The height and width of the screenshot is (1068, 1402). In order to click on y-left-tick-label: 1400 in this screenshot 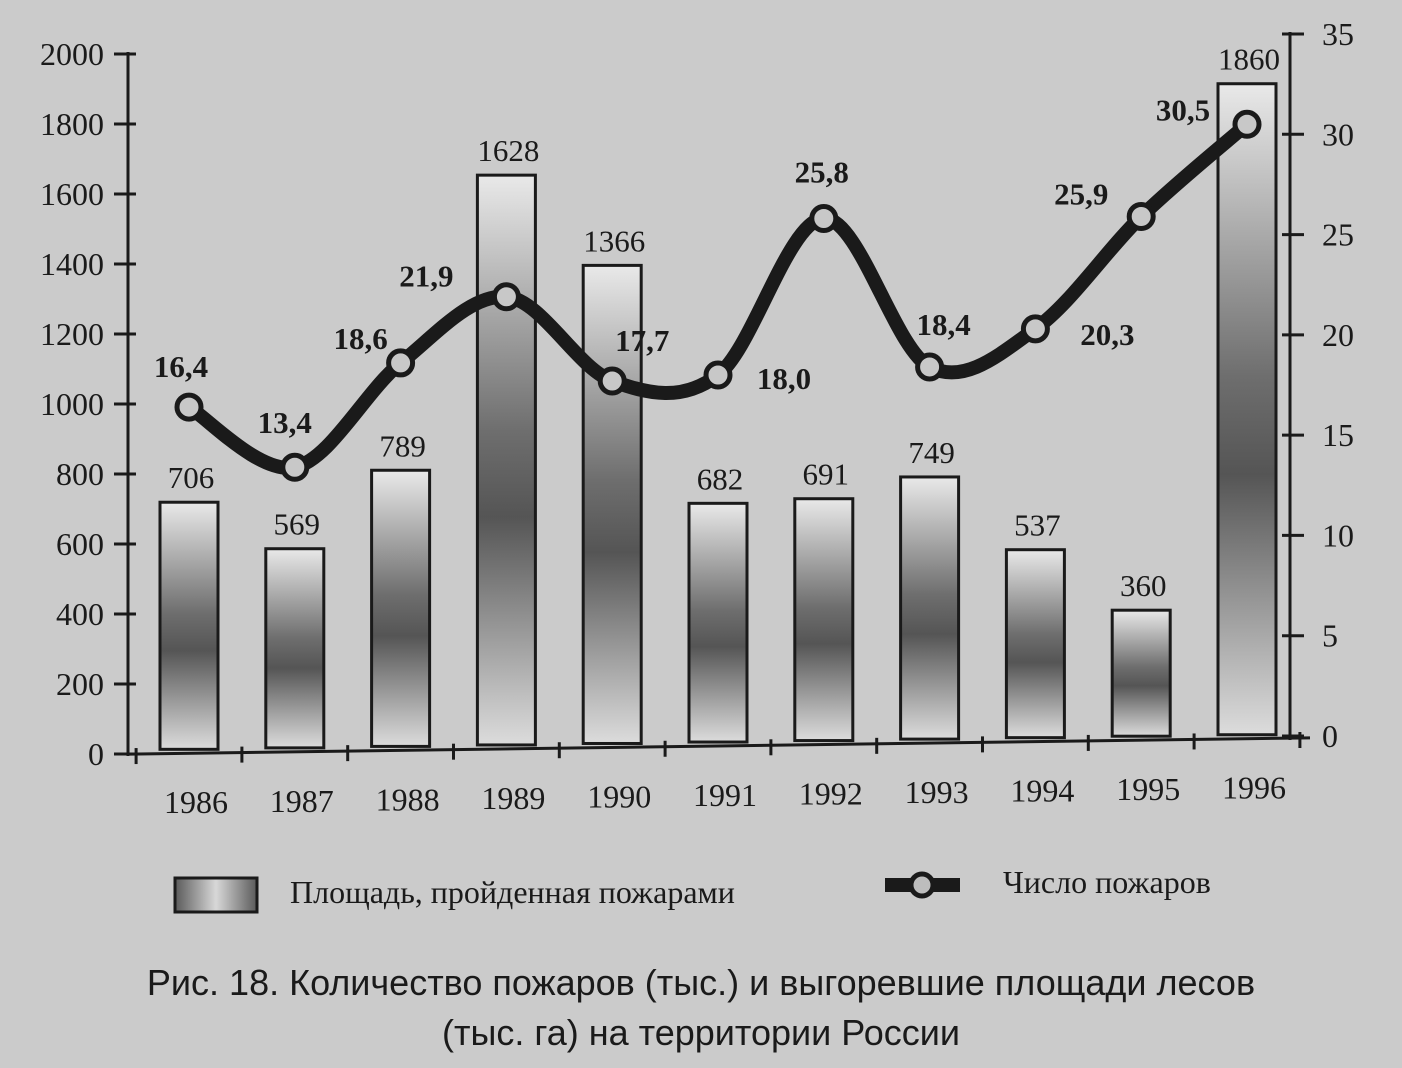, I will do `click(72, 264)`.